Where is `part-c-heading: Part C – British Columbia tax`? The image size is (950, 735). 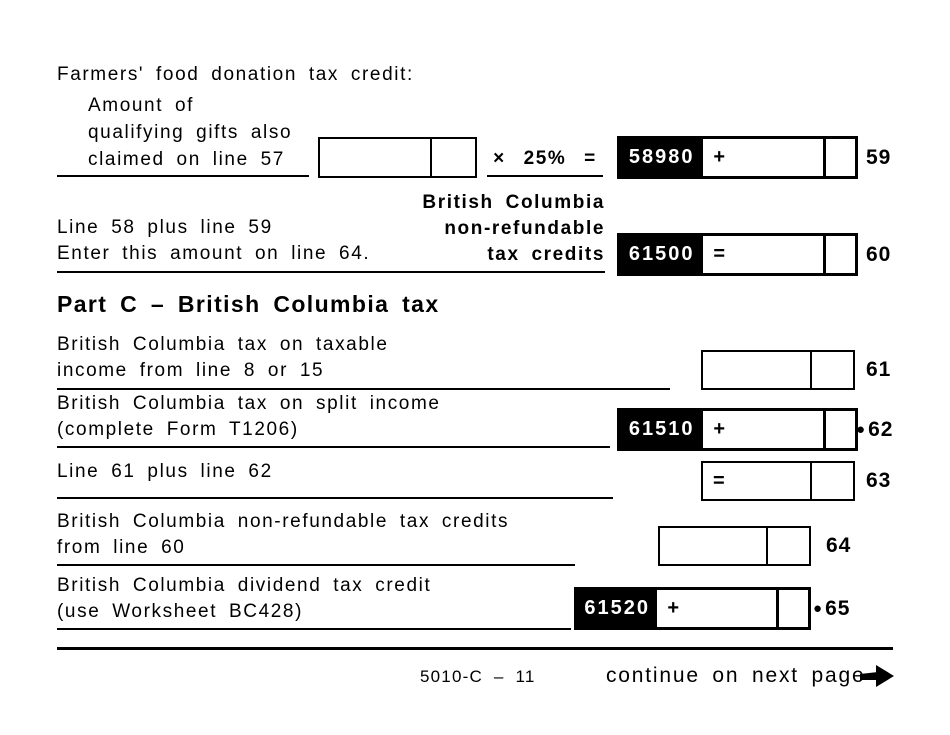
part-c-heading: Part C – British Columbia tax is located at coordinates (248, 304).